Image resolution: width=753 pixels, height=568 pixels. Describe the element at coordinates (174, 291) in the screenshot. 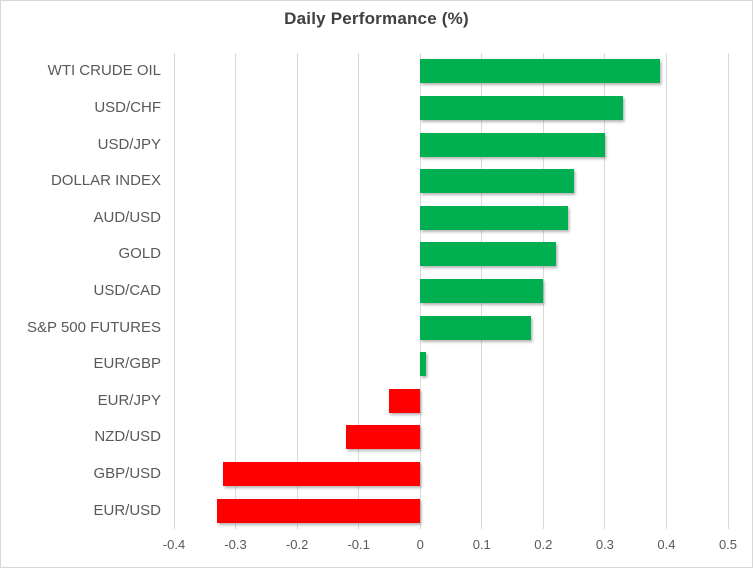

I see `gridline-x--0.4` at that location.